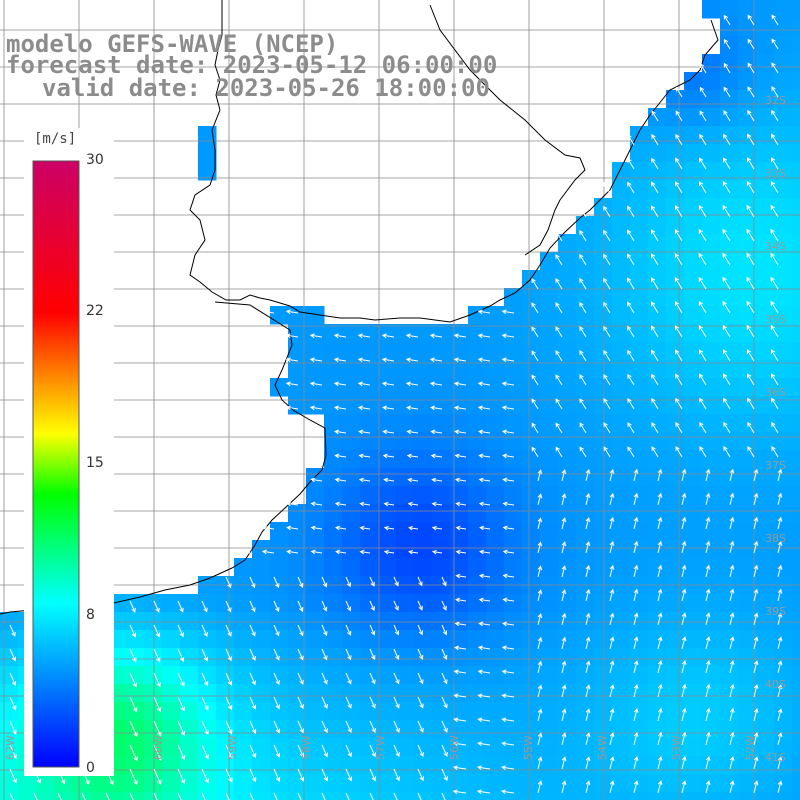 The height and width of the screenshot is (800, 800). What do you see at coordinates (172, 44) in the screenshot?
I see `model-title: modelo GEFS-WAVE (NCEP)` at bounding box center [172, 44].